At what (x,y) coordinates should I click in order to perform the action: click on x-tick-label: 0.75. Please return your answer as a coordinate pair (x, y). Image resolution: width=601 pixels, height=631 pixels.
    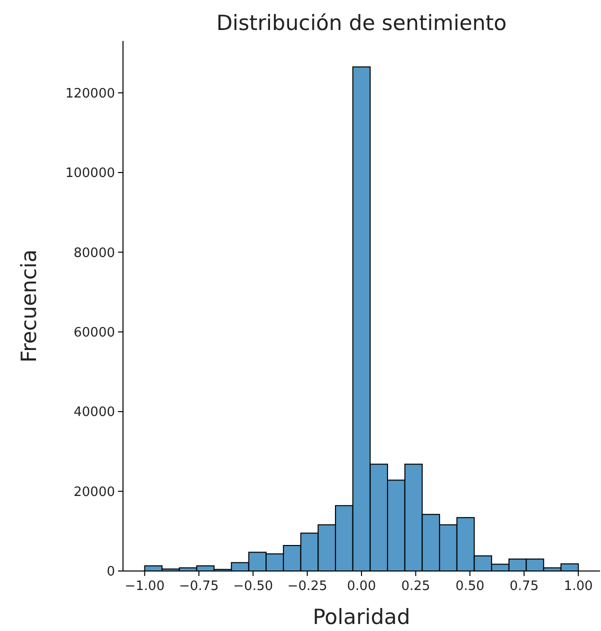
    Looking at the image, I should click on (524, 586).